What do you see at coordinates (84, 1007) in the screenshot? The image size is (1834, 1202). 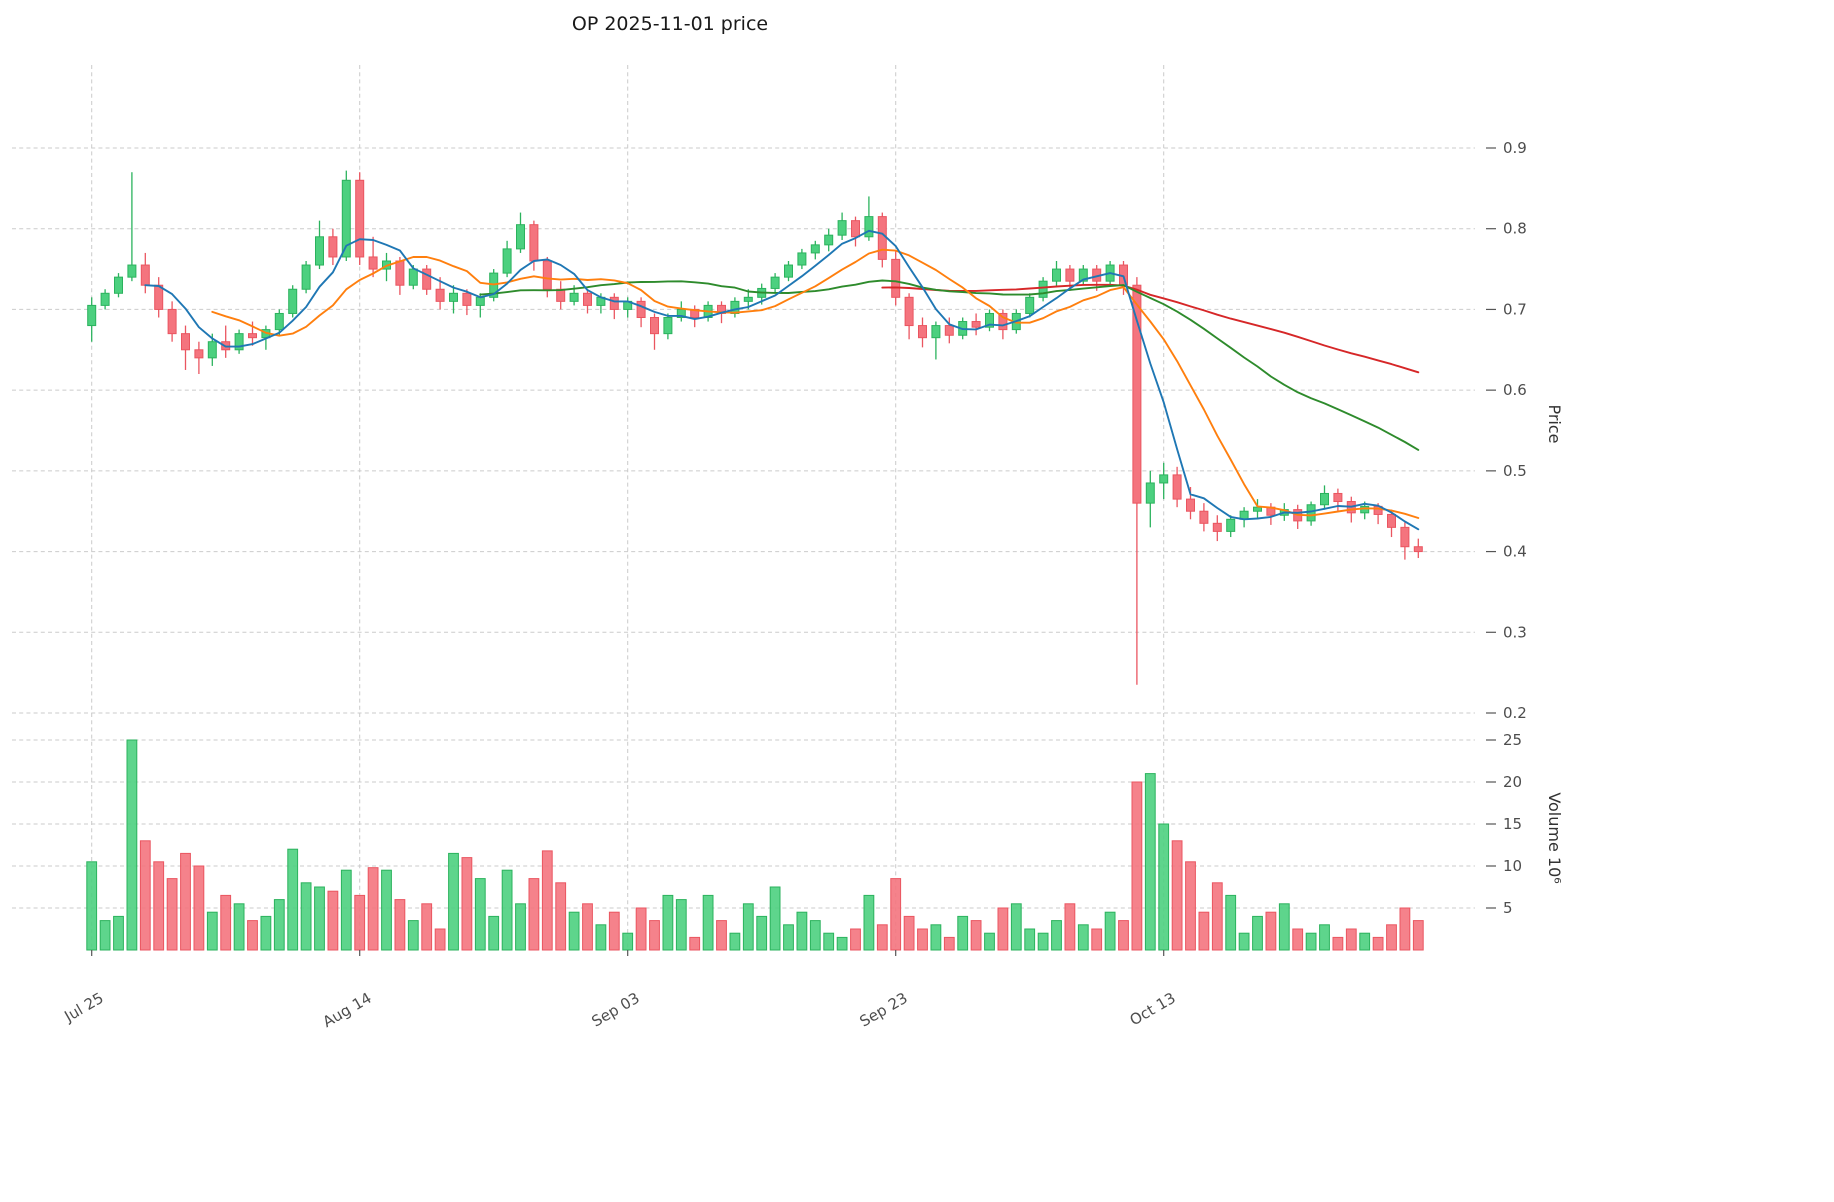 I see `x-tick: Jul 25` at bounding box center [84, 1007].